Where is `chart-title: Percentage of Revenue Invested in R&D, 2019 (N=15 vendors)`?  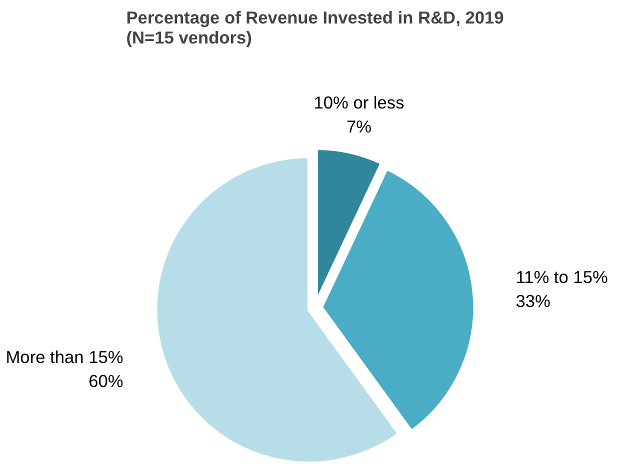 chart-title: Percentage of Revenue Invested in R&D, 2019 (N=15 vendors) is located at coordinates (315, 28).